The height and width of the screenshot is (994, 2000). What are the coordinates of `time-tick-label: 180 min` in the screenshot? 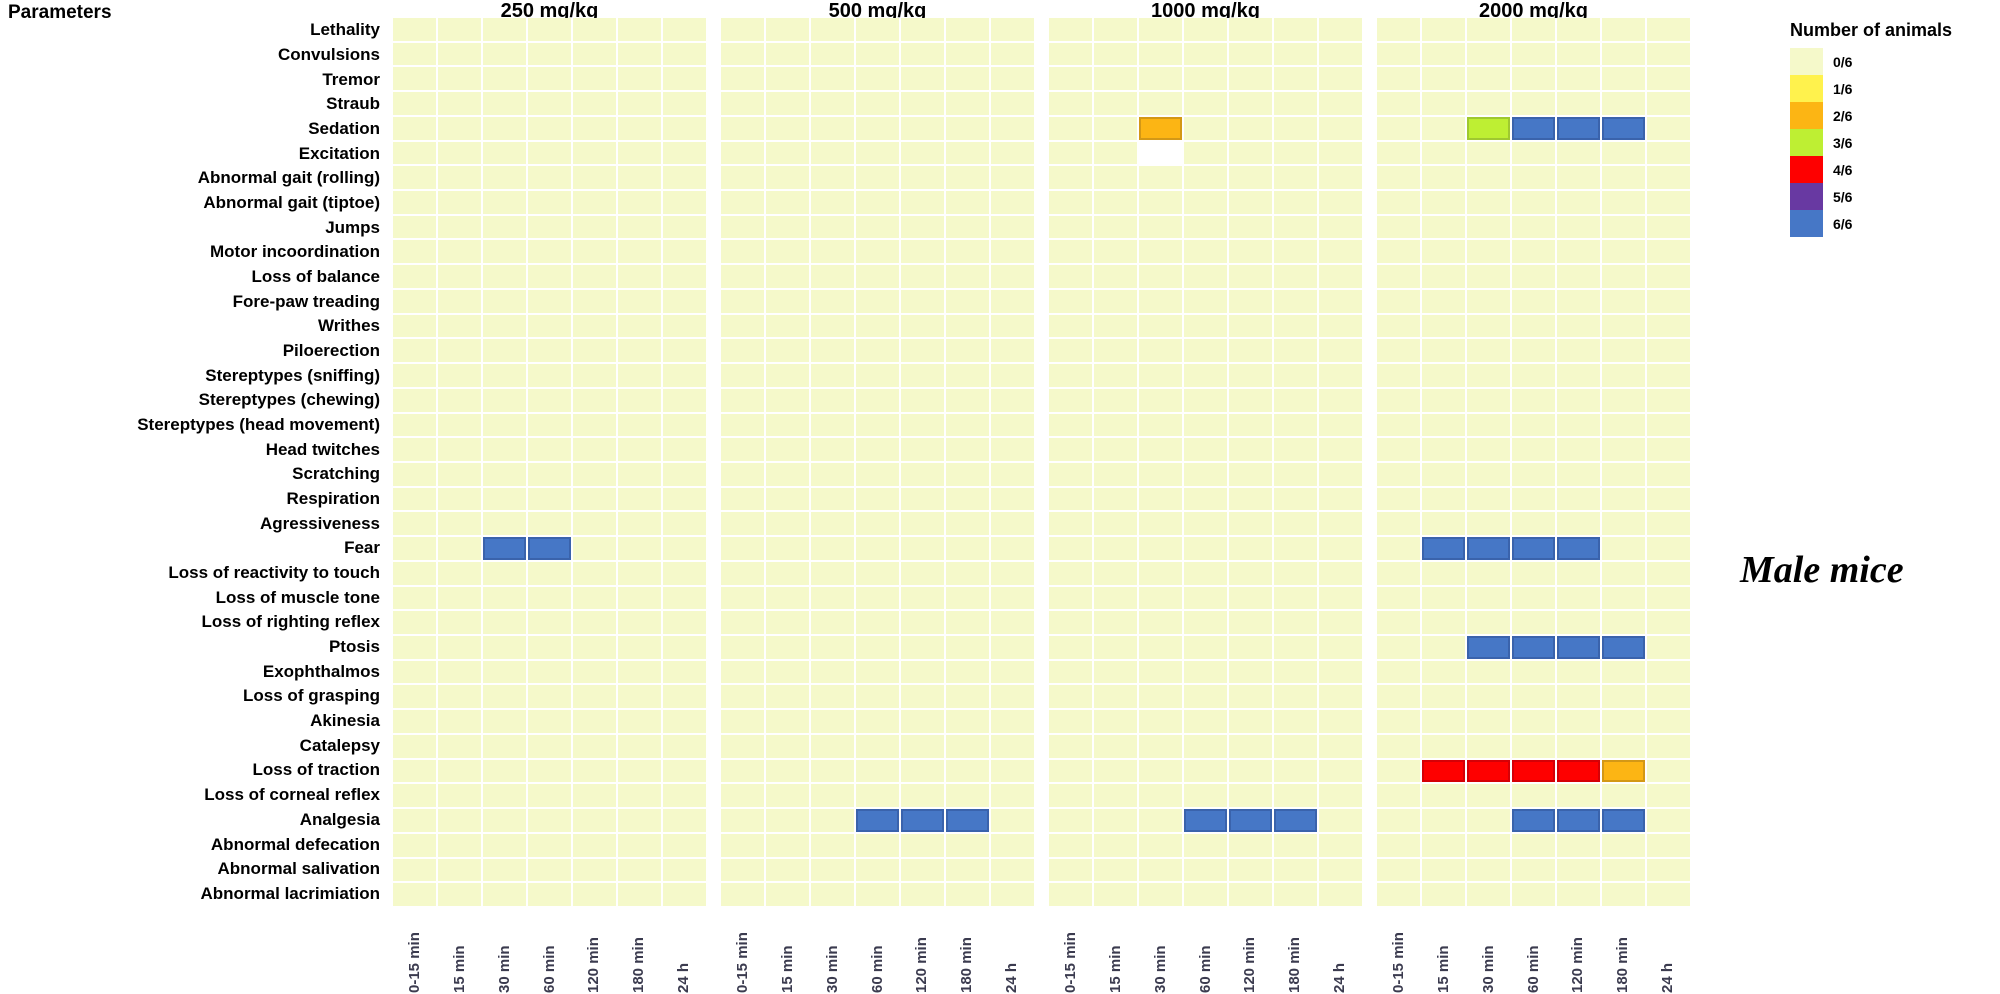 It's located at (638, 965).